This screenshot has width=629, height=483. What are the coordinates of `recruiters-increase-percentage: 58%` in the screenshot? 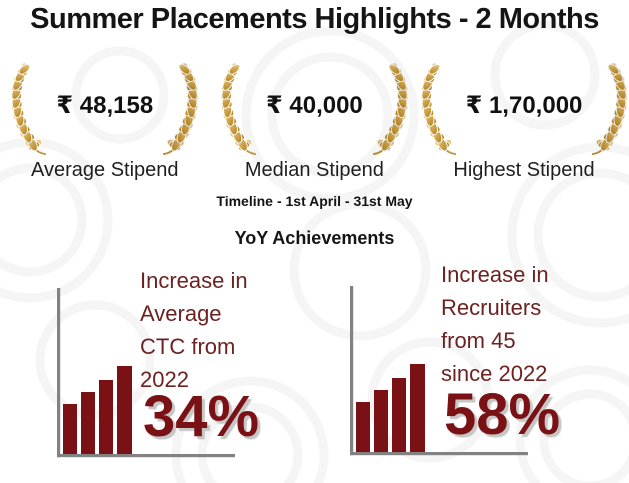 It's located at (502, 414).